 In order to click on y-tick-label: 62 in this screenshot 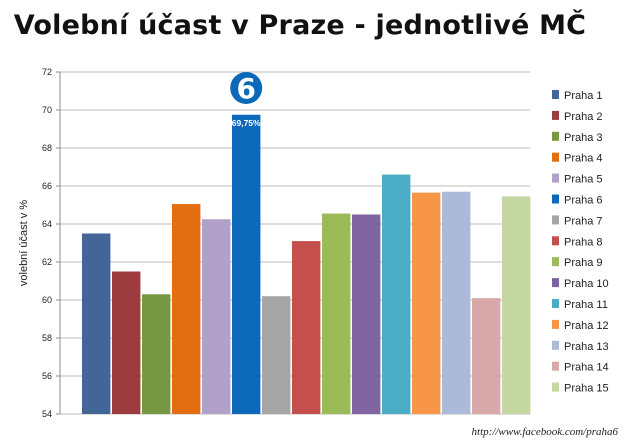, I will do `click(47, 262)`.